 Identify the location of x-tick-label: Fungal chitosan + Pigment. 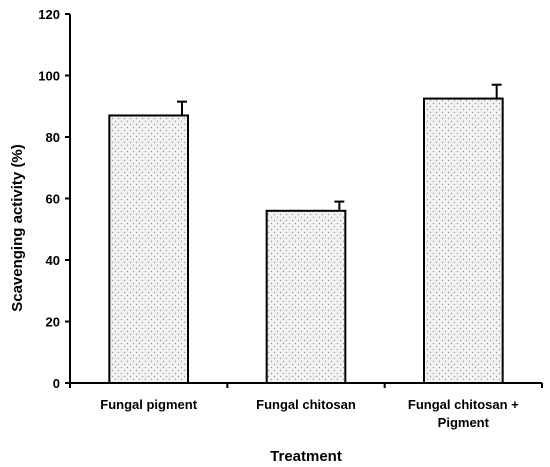
(463, 413).